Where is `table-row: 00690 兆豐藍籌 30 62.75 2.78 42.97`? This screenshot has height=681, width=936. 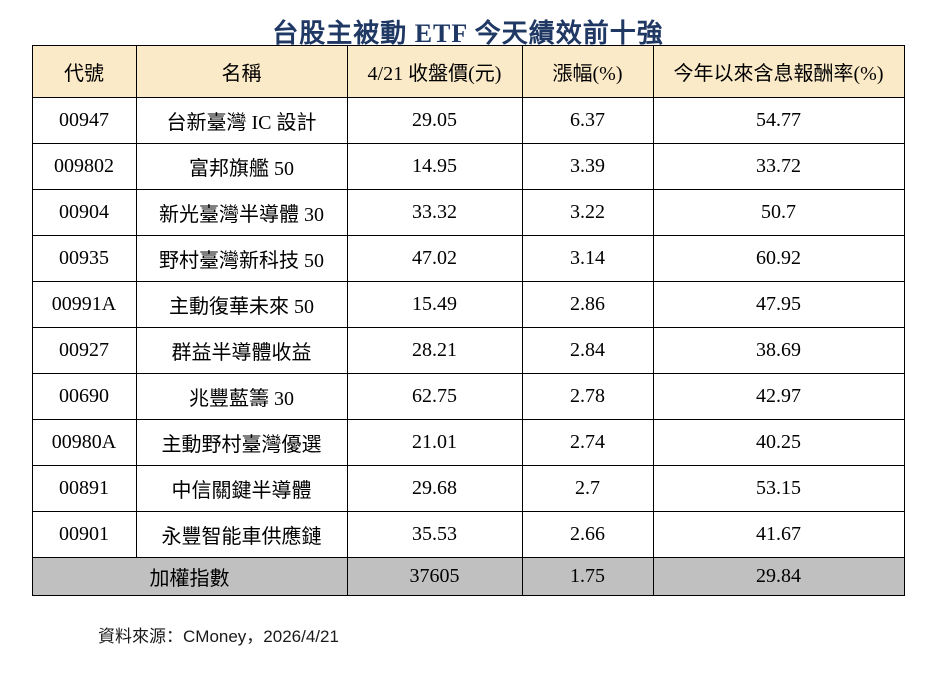 table-row: 00690 兆豐藍籌 30 62.75 2.78 42.97 is located at coordinates (468, 396).